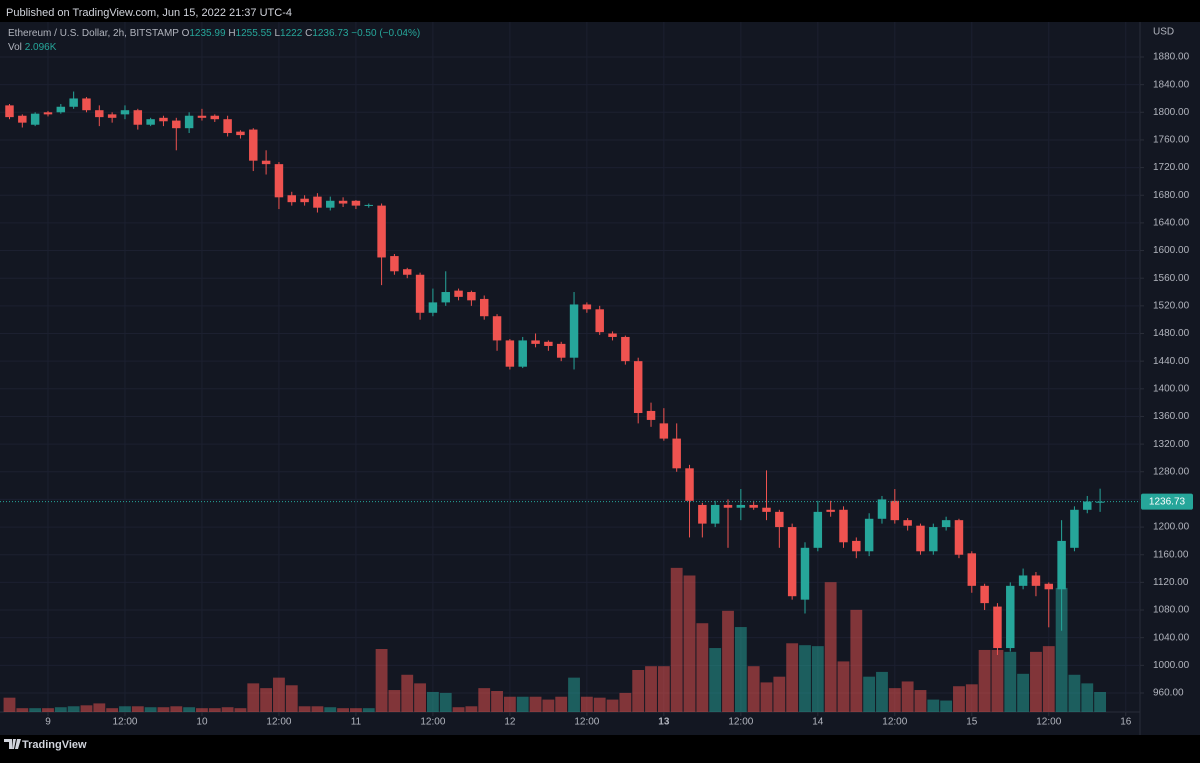 Image resolution: width=1200 pixels, height=763 pixels. What do you see at coordinates (1171, 278) in the screenshot?
I see `y-tick-label: 1560.00` at bounding box center [1171, 278].